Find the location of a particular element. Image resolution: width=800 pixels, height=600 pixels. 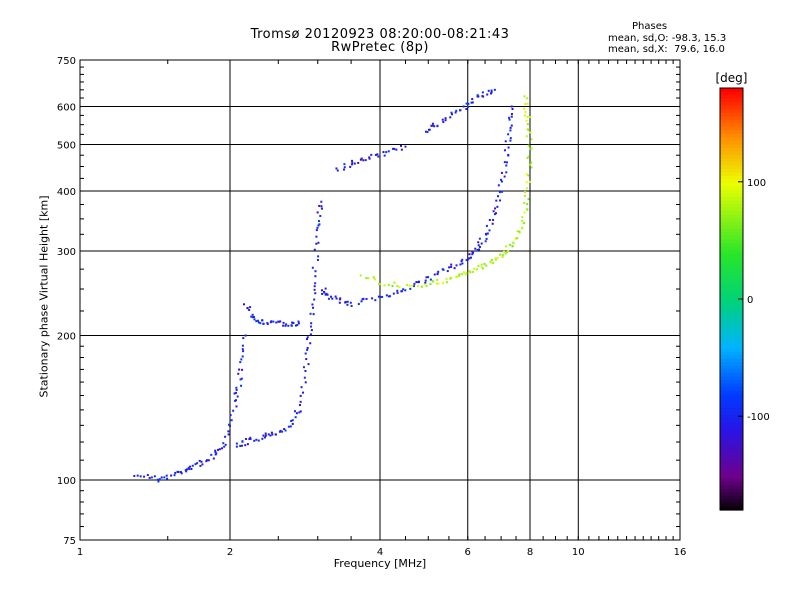

chart-title-line1: Tromsø 20120923 08:20:00-08:21:43 is located at coordinates (380, 34).